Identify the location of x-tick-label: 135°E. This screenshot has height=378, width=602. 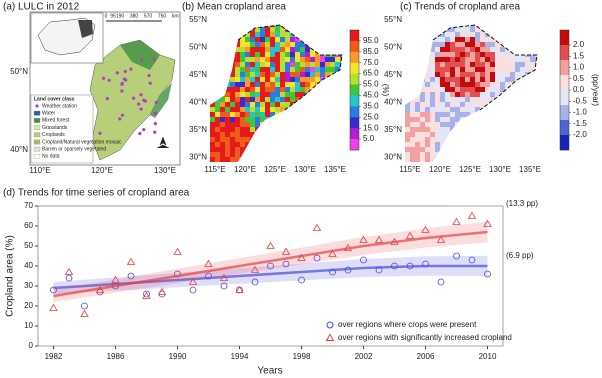
(335, 169).